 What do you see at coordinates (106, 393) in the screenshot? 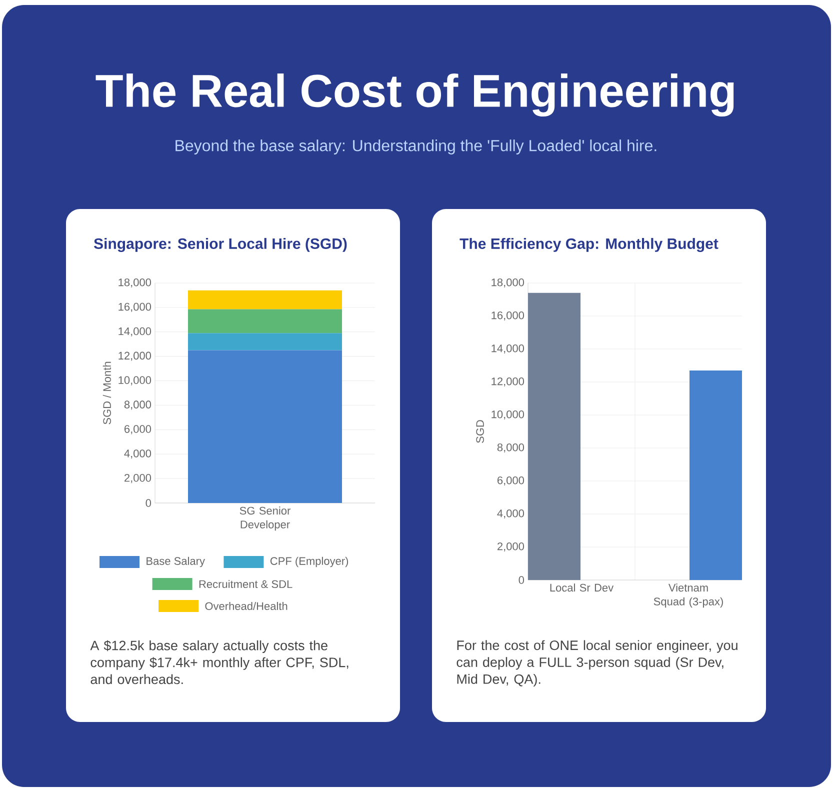
I see `y-axis-title: SGD / Month` at bounding box center [106, 393].